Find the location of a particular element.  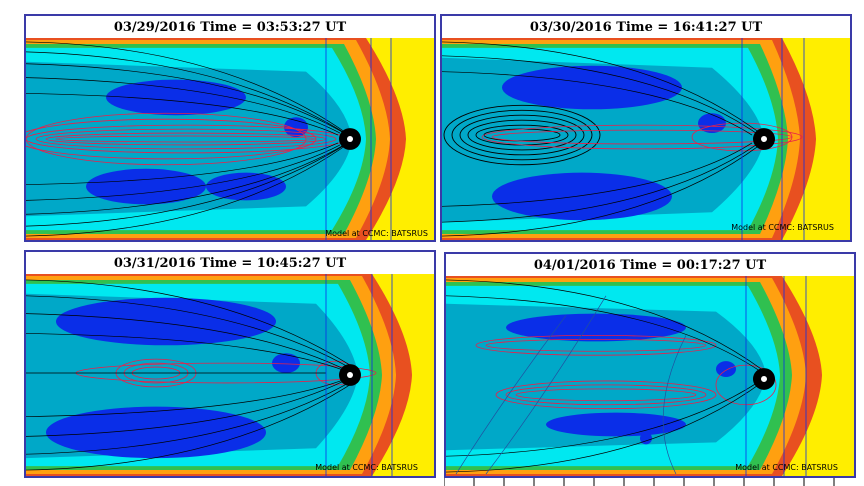

panel-title: 03/31/2016 Time = 10:45:27 UT is located at coordinates (230, 263).